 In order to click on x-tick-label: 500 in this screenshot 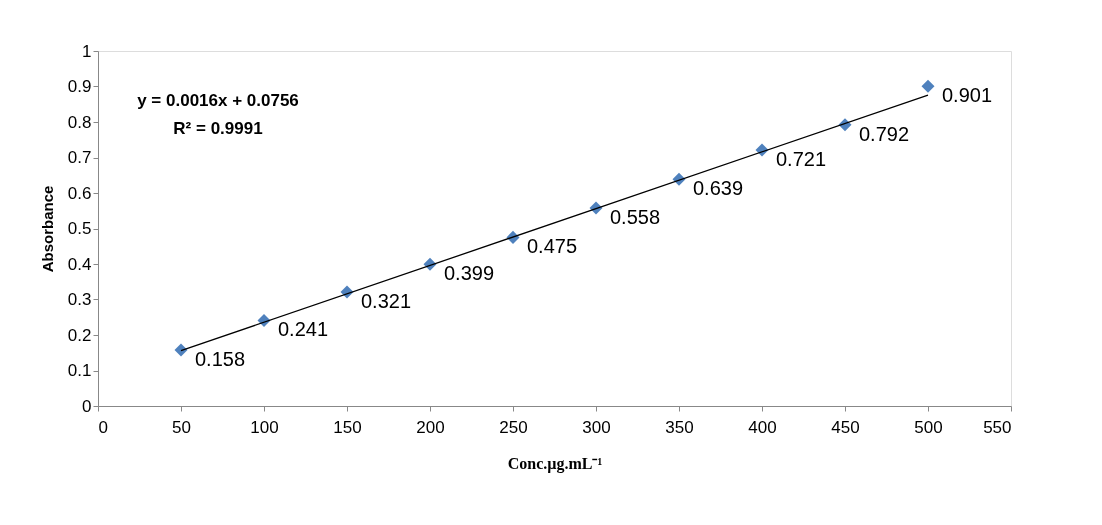, I will do `click(928, 427)`.